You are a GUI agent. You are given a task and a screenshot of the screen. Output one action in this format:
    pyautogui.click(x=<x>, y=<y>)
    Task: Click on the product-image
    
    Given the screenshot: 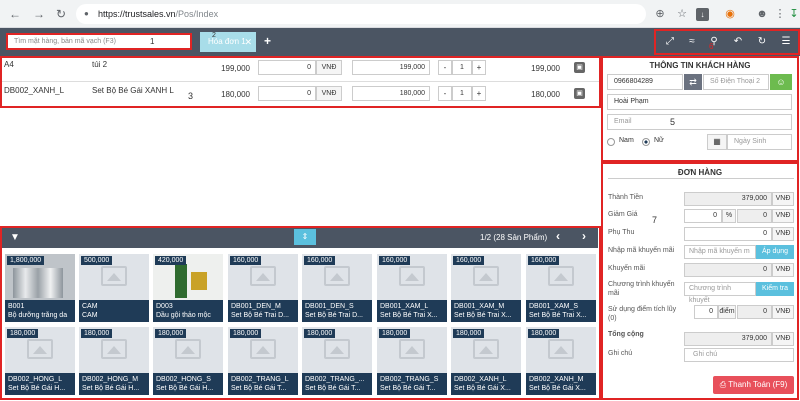 What is the action you would take?
    pyautogui.click(x=114, y=278)
    